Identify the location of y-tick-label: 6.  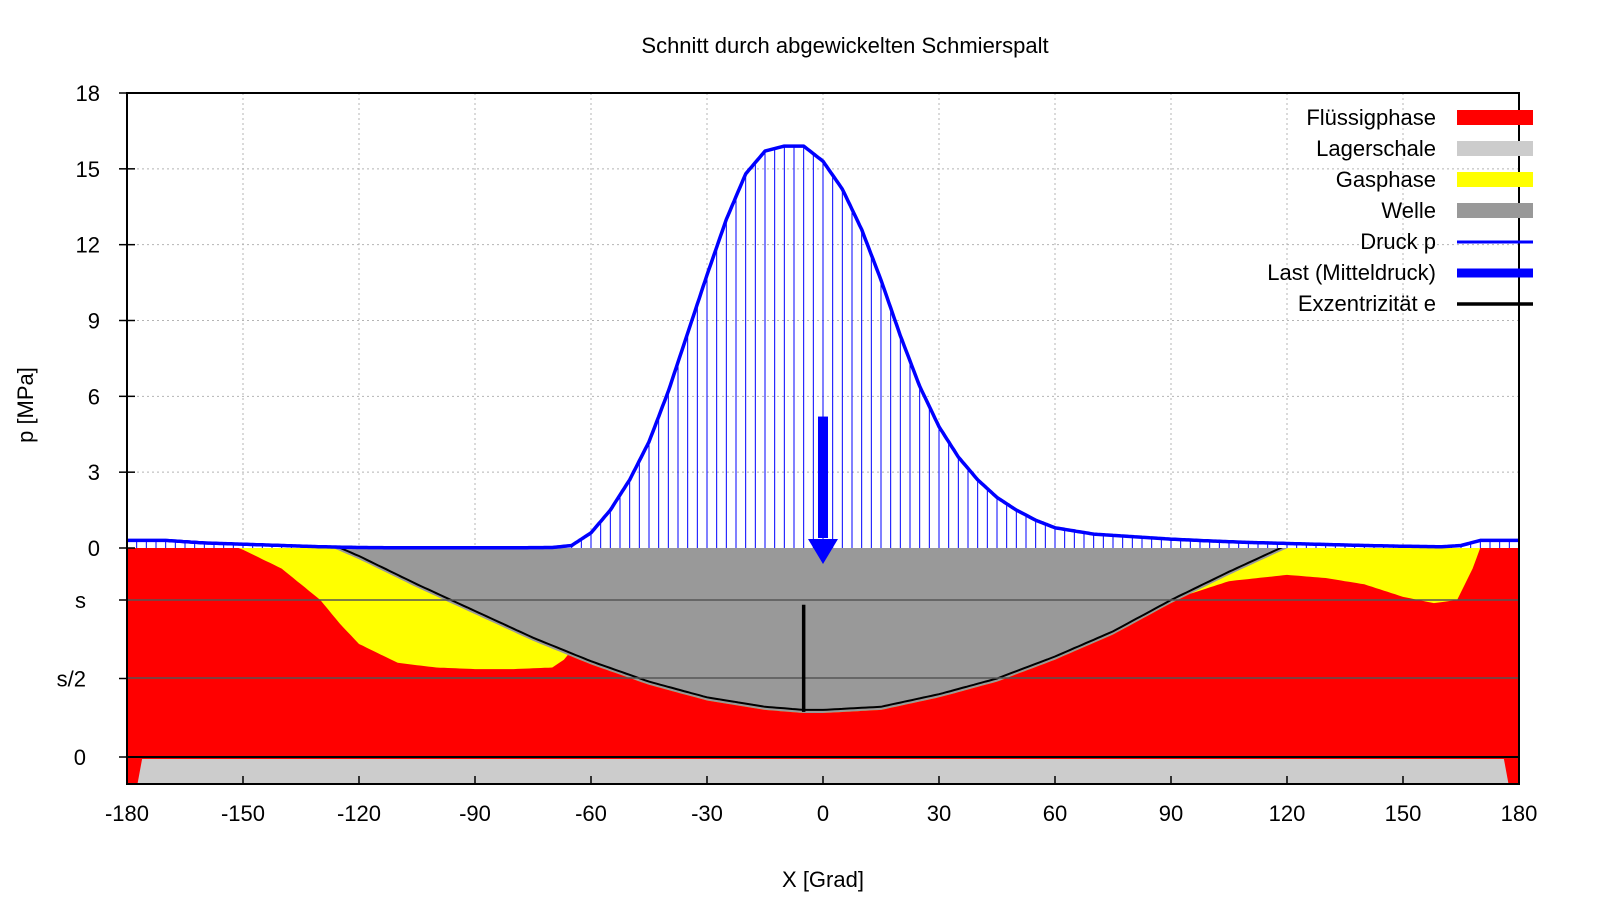
(94, 396).